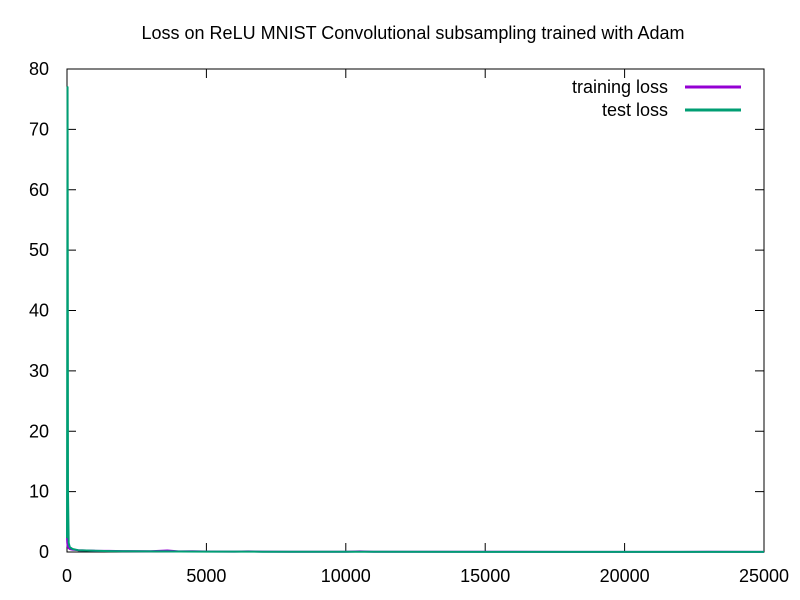 The image size is (800, 600). What do you see at coordinates (635, 110) in the screenshot?
I see `legend-label: test loss` at bounding box center [635, 110].